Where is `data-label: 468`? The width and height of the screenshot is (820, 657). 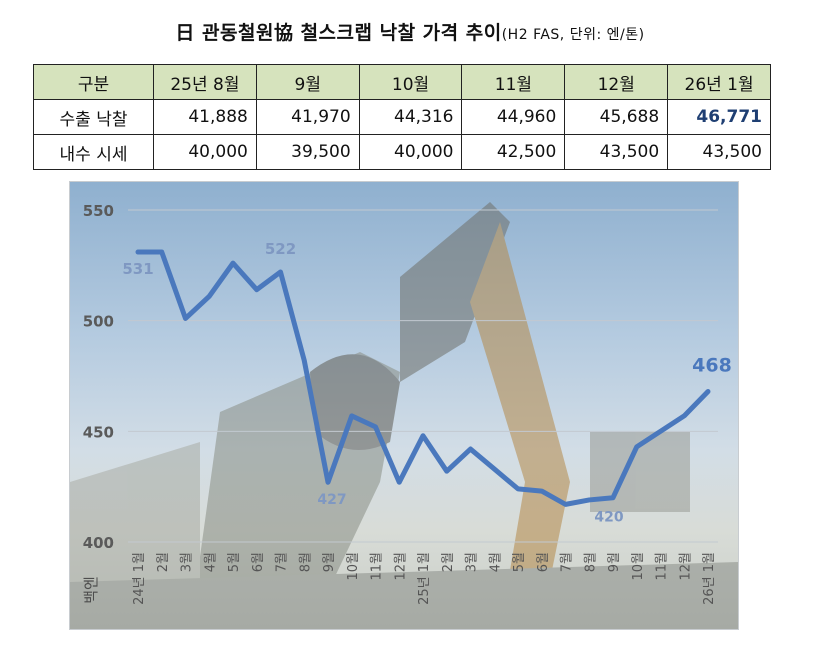
data-label: 468 is located at coordinates (712, 365).